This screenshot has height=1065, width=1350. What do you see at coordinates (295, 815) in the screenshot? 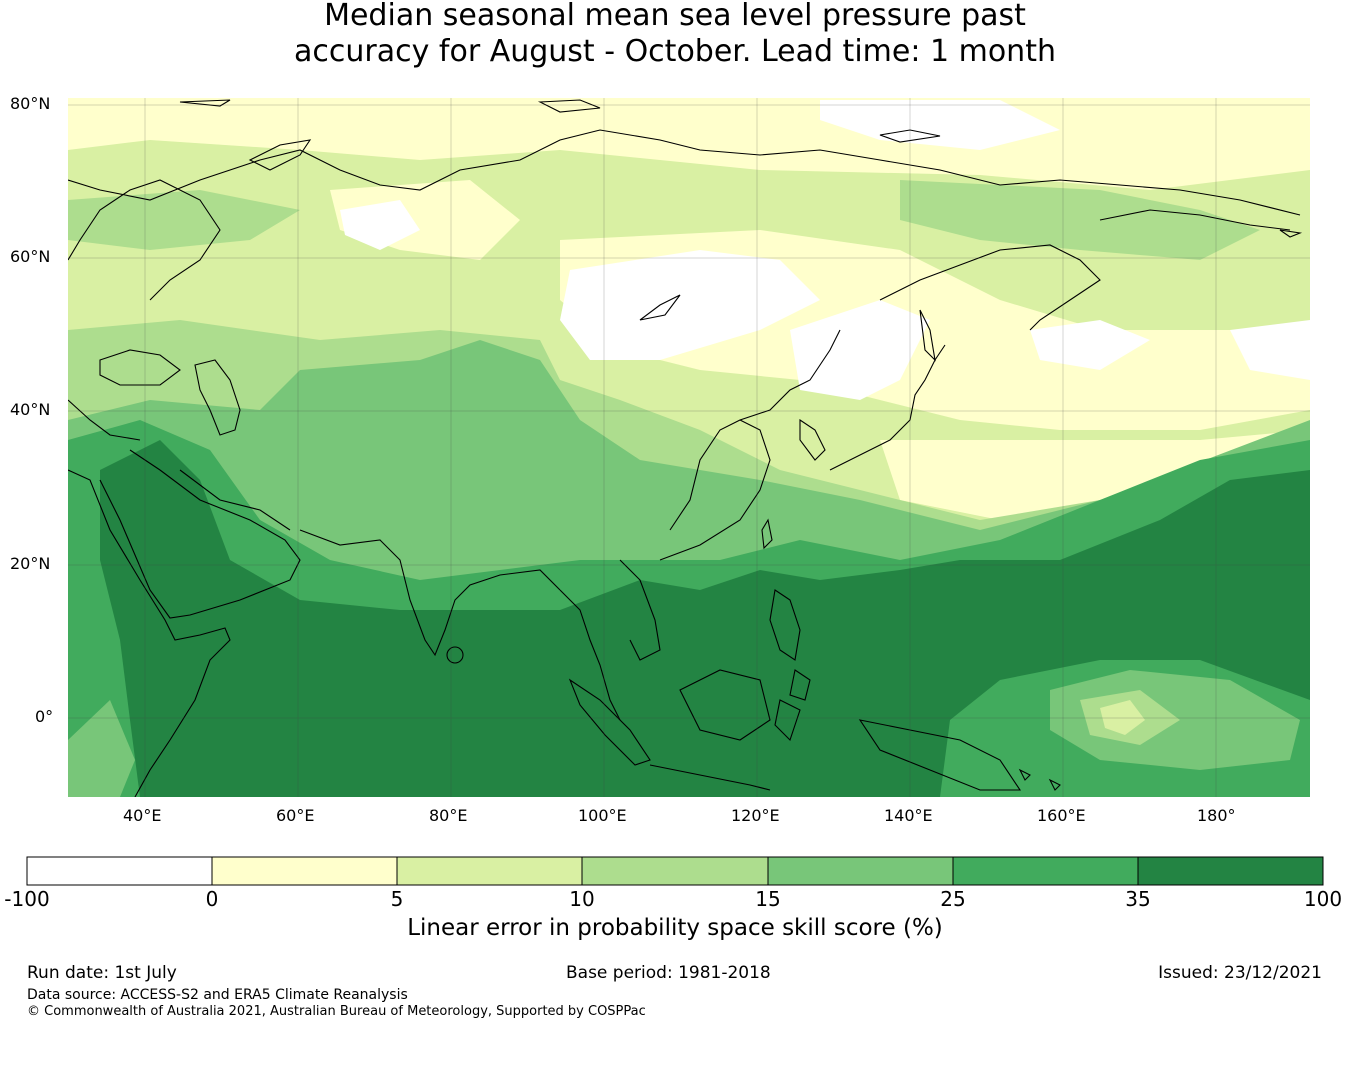
I see `lon-label-60e: 60°E` at bounding box center [295, 815].